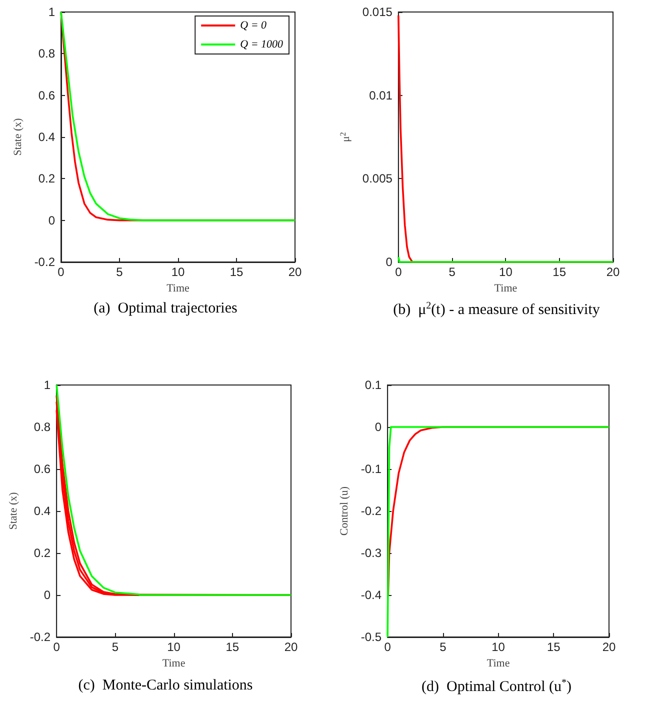 This screenshot has width=662, height=711. Describe the element at coordinates (371, 595) in the screenshot. I see `y-tick-label: -0.4` at that location.